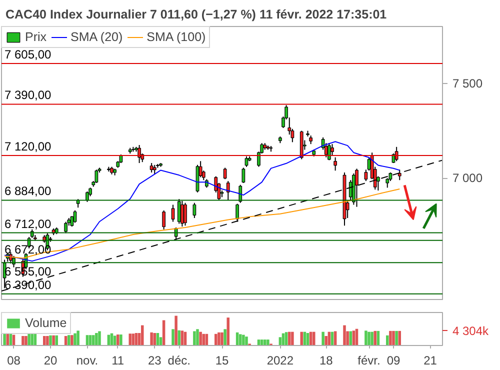  Describe the element at coordinates (28, 54) in the screenshot. I see `ref-line-label: 7 605,00` at that location.